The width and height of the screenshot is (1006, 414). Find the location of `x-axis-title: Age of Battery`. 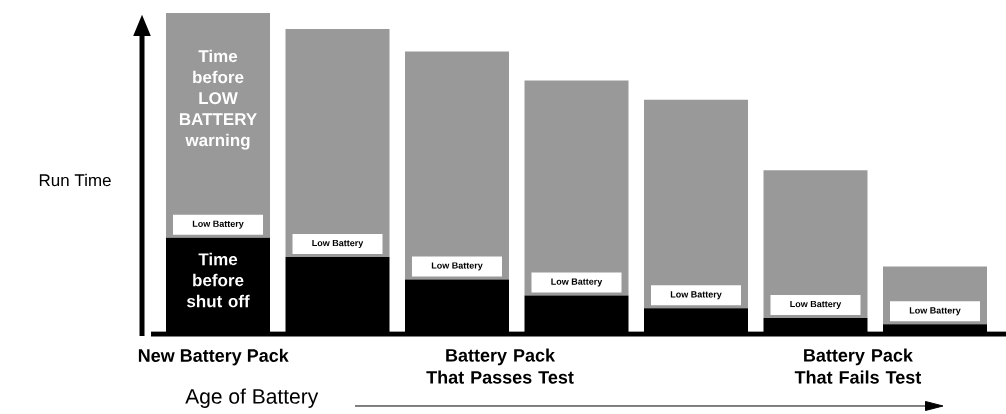

x-axis-title: Age of Battery is located at coordinates (252, 398).